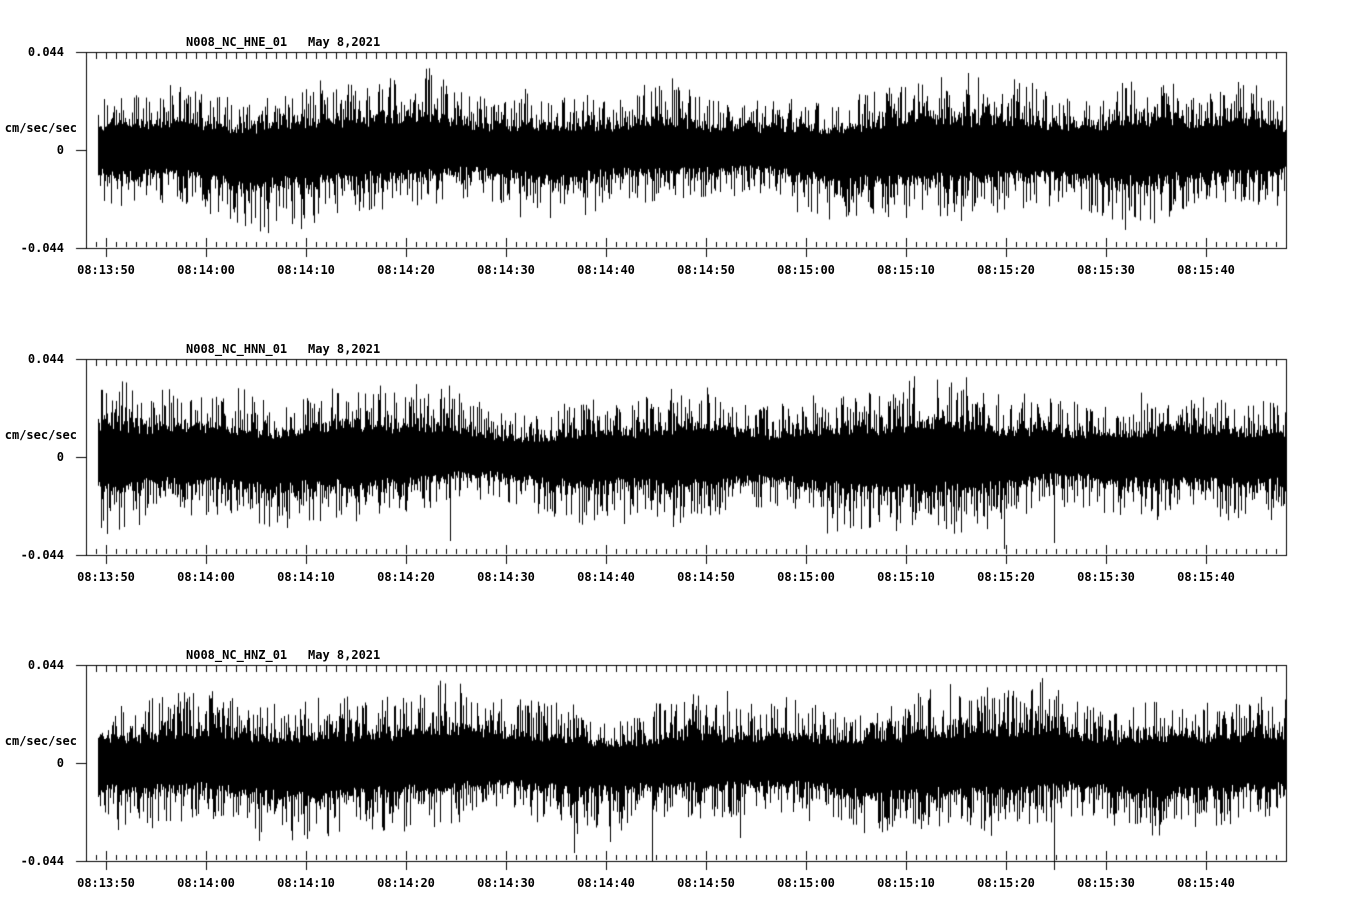 This screenshot has width=1358, height=924. Describe the element at coordinates (237, 349) in the screenshot. I see `trace-station-label: N008_NC_HNN_01` at that location.